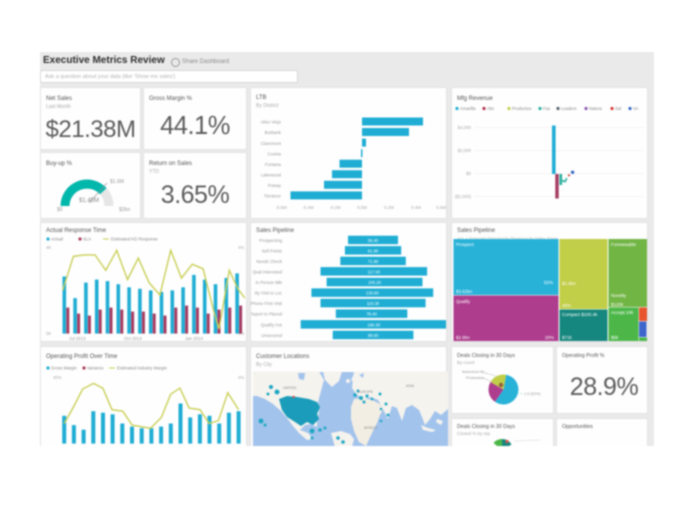 The width and height of the screenshot is (680, 510). I want to click on svg-text: Foreseeable, so click(624, 244).